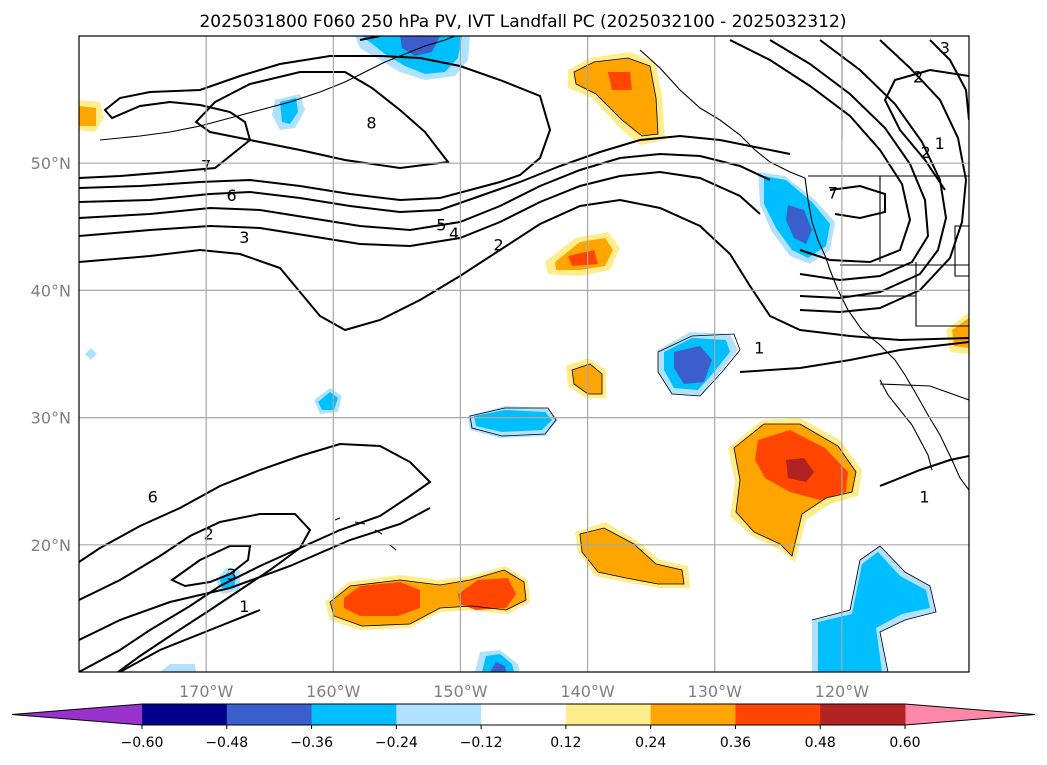 Image resolution: width=1047 pixels, height=765 pixels. I want to click on shade-region-pos-25n-max, so click(800, 470).